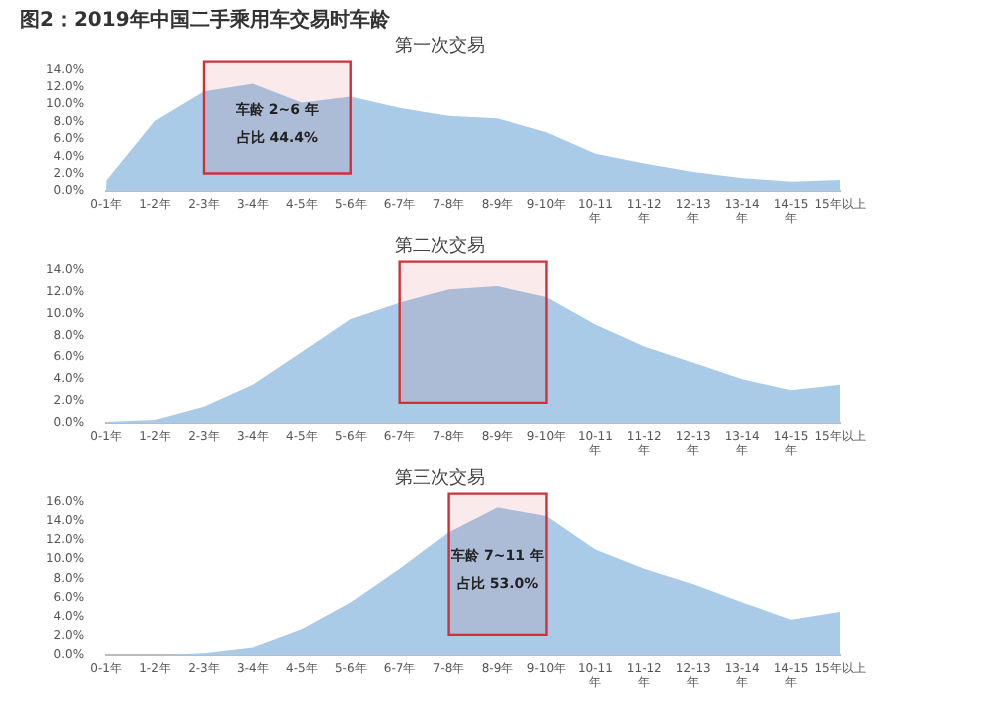  I want to click on chart-title: 第三次交易, so click(440, 478).